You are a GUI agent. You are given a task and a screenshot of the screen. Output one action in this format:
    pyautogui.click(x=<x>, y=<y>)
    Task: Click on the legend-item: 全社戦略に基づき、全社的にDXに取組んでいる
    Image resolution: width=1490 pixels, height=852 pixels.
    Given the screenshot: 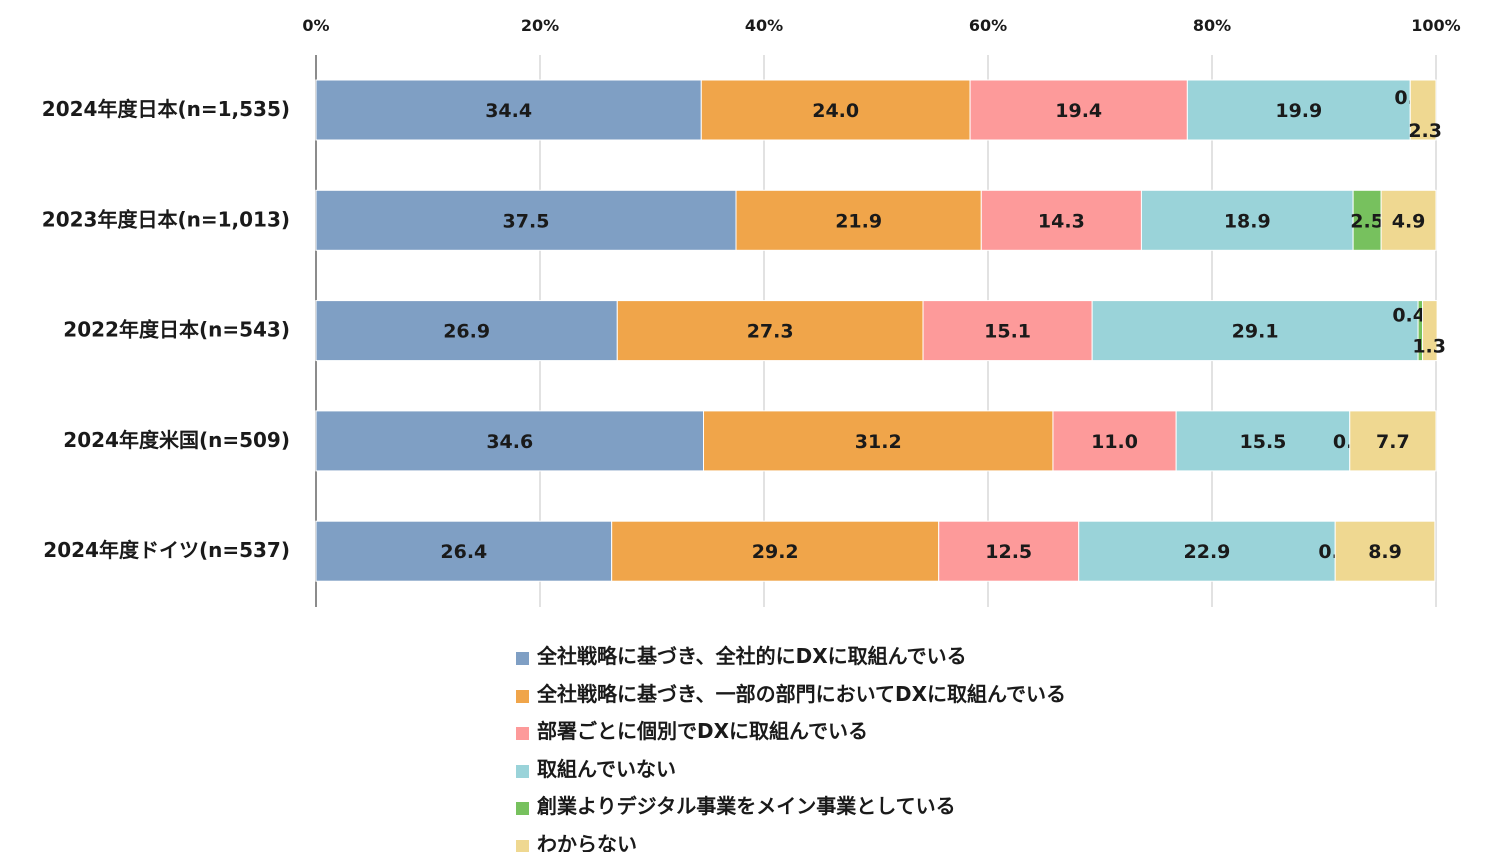 What is the action you would take?
    pyautogui.click(x=791, y=655)
    